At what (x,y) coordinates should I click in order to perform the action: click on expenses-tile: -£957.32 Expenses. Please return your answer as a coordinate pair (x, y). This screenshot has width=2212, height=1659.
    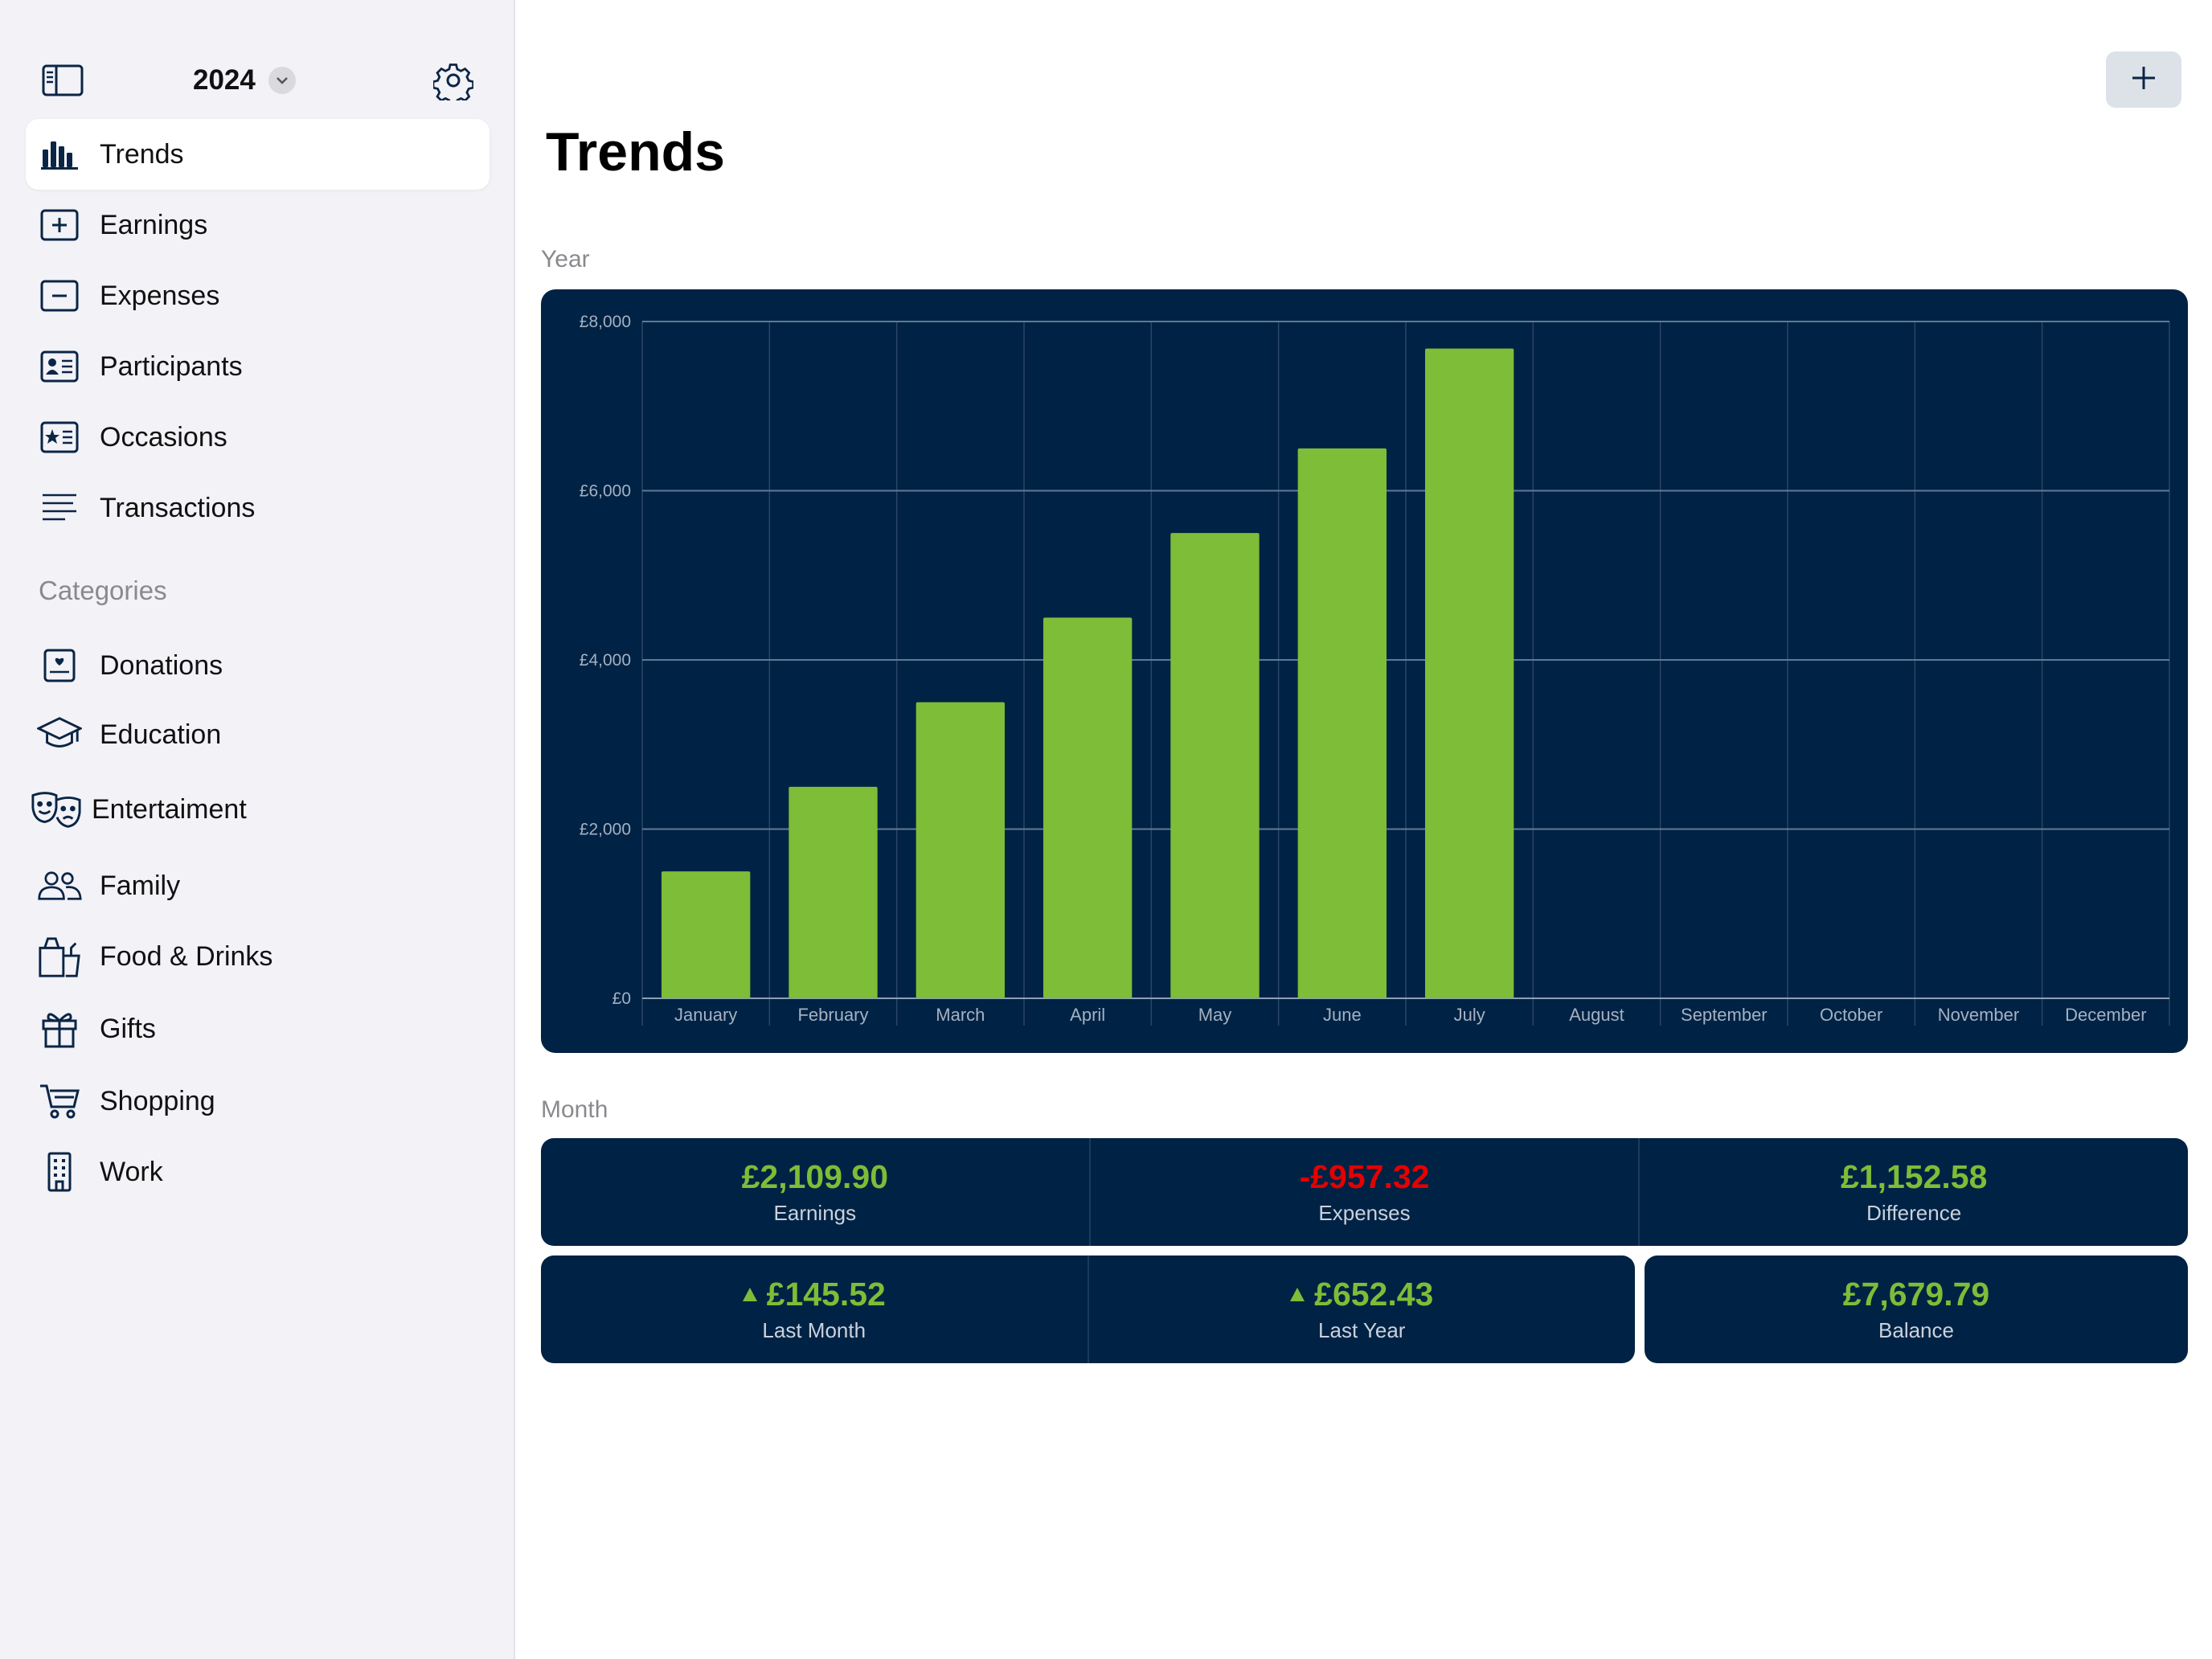
    Looking at the image, I should click on (1363, 1192).